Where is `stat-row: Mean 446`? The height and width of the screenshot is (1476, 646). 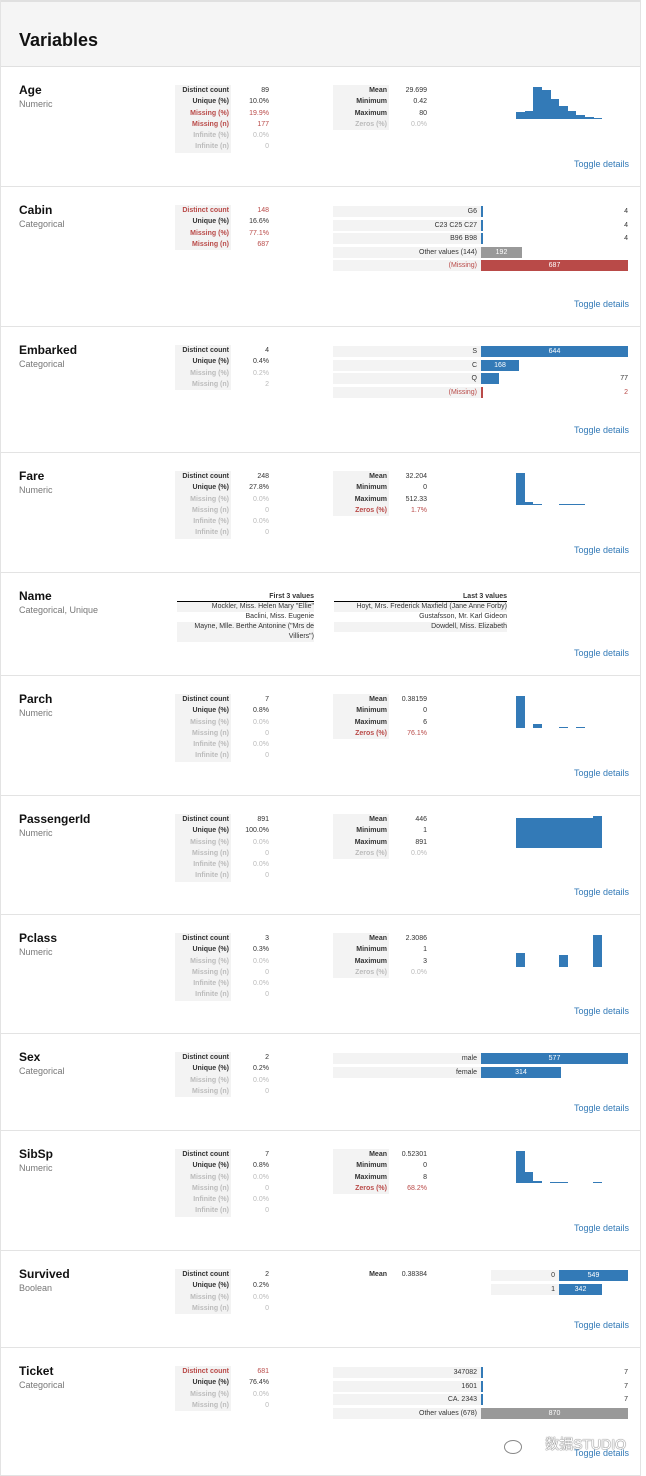 stat-row: Mean 446 is located at coordinates (381, 820).